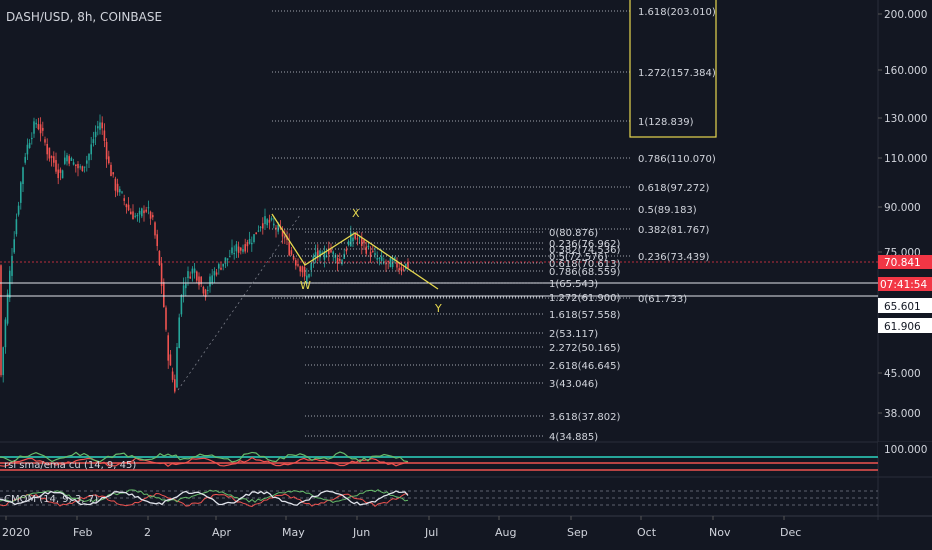 Image resolution: width=932 pixels, height=550 pixels. I want to click on wave-label-x: X, so click(356, 213).